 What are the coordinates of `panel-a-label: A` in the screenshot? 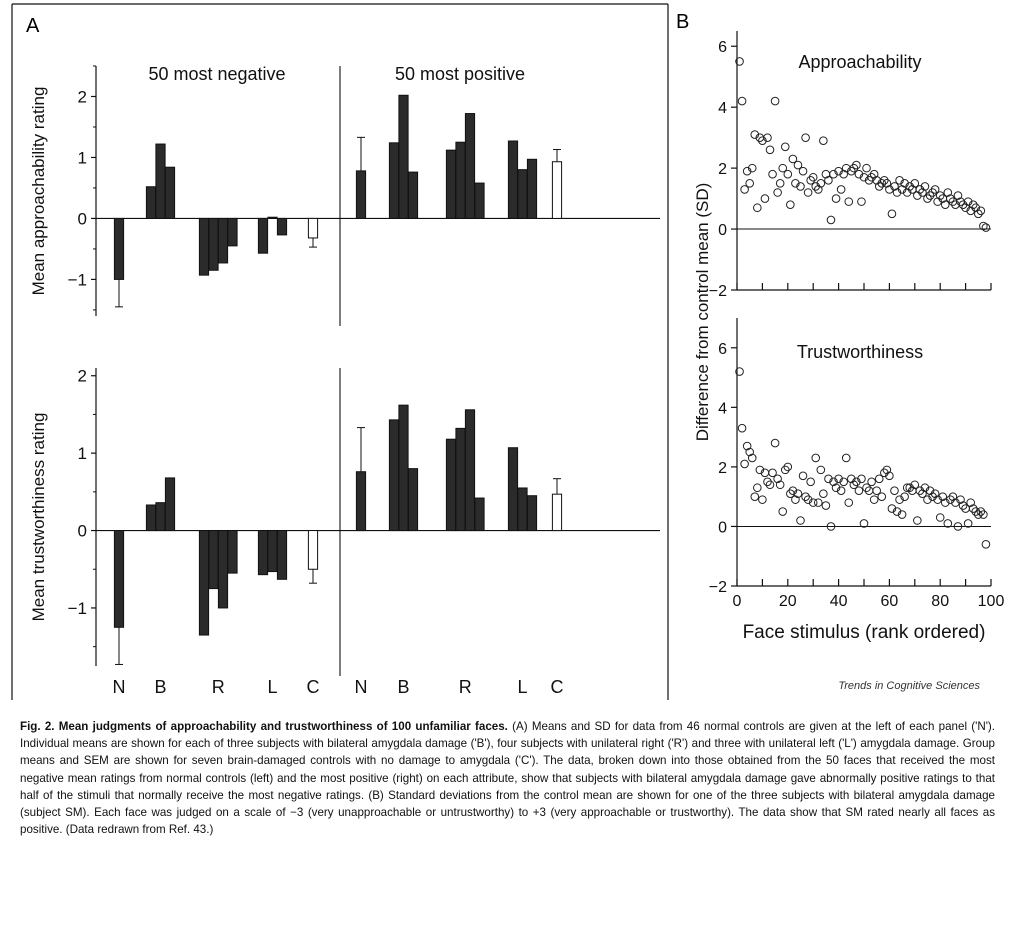 It's located at (33, 26).